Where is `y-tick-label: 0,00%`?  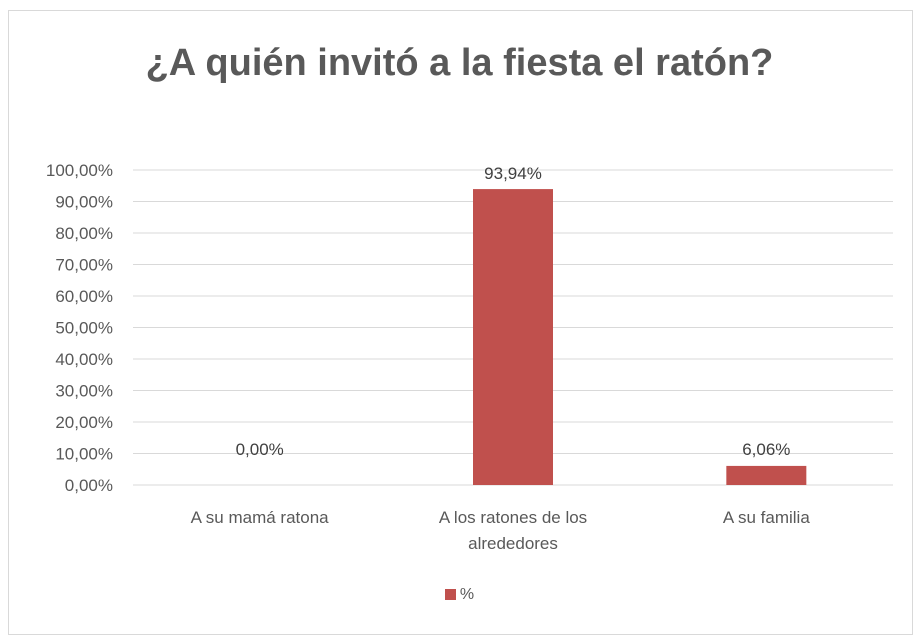 y-tick-label: 0,00% is located at coordinates (89, 485).